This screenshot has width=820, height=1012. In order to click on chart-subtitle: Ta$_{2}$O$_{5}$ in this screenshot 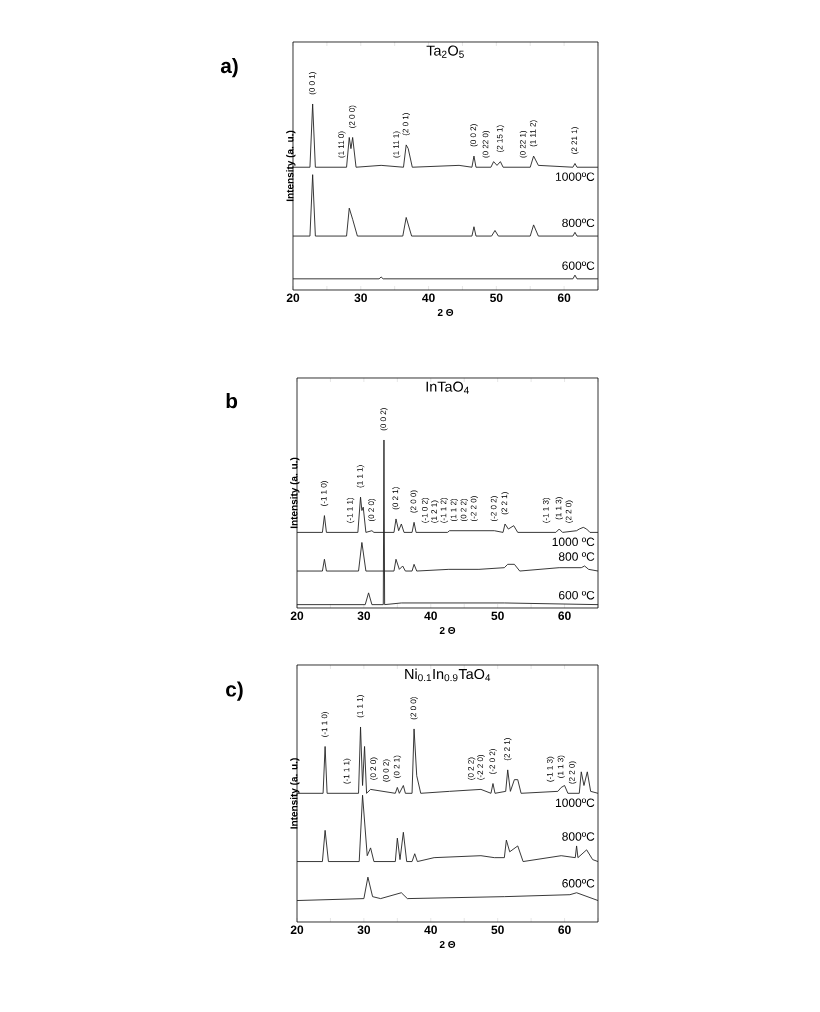, I will do `click(445, 51)`.